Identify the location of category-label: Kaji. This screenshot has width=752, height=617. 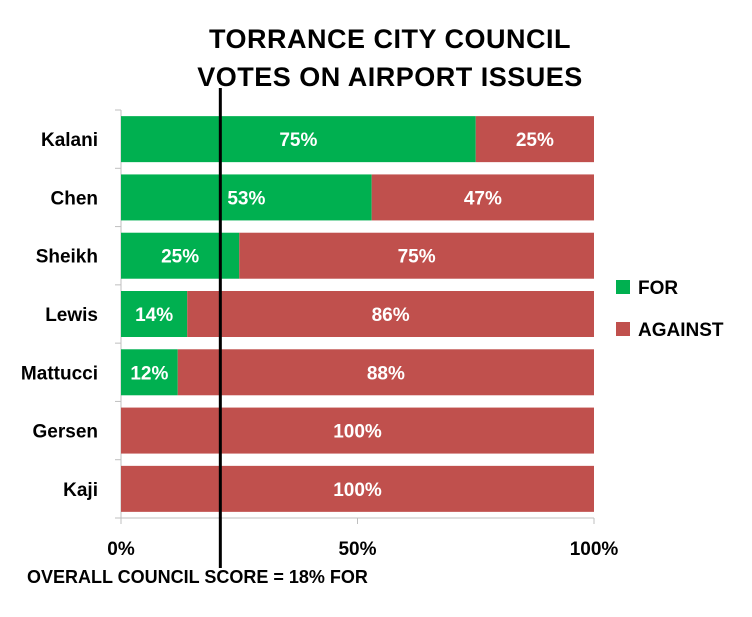
(80, 490).